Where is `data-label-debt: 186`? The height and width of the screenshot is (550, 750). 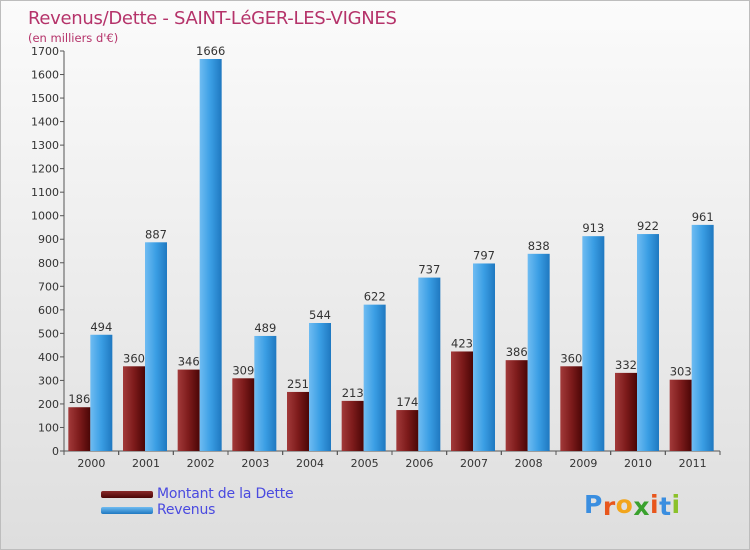 data-label-debt: 186 is located at coordinates (79, 399).